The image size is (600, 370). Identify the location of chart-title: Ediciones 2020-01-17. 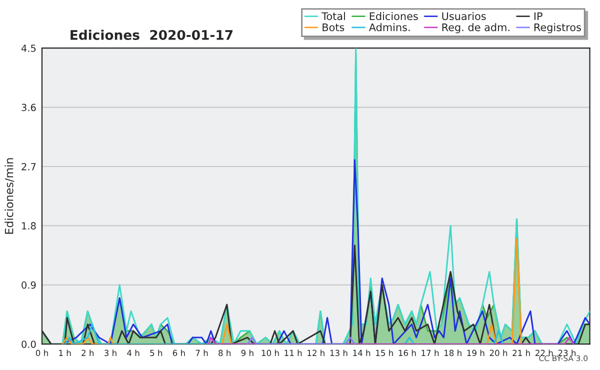
(151, 35).